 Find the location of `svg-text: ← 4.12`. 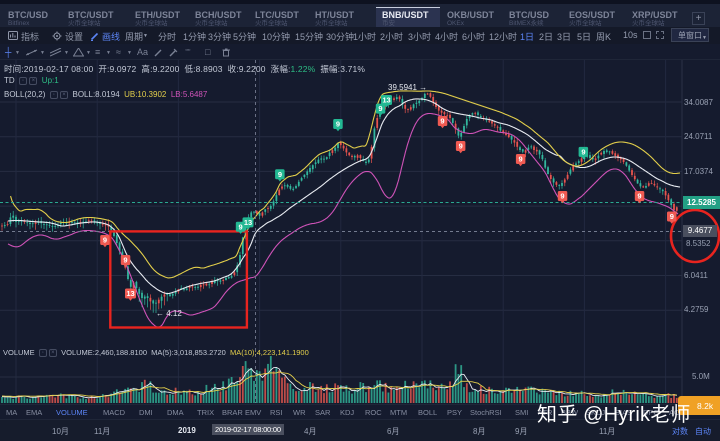

svg-text: ← 4.12 is located at coordinates (169, 313).